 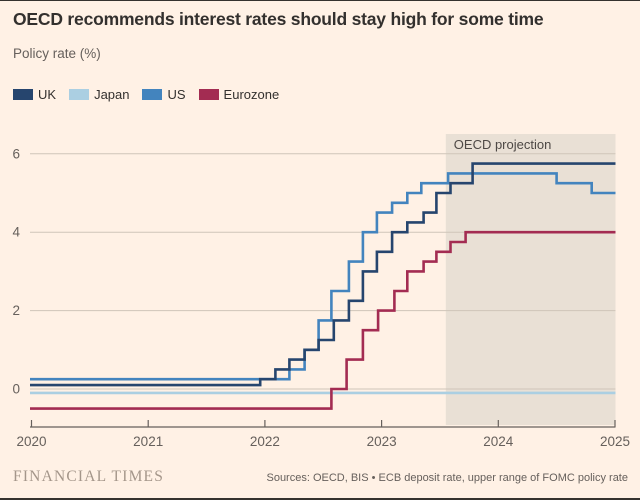 What do you see at coordinates (503, 144) in the screenshot?
I see `projection-label: OECD projection` at bounding box center [503, 144].